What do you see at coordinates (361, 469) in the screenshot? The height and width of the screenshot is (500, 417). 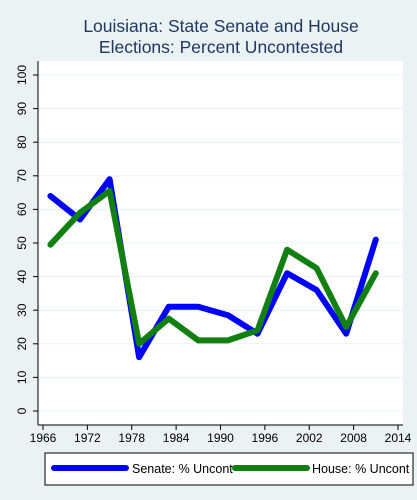 I see `legend-label-house: House: % Uncont` at bounding box center [361, 469].